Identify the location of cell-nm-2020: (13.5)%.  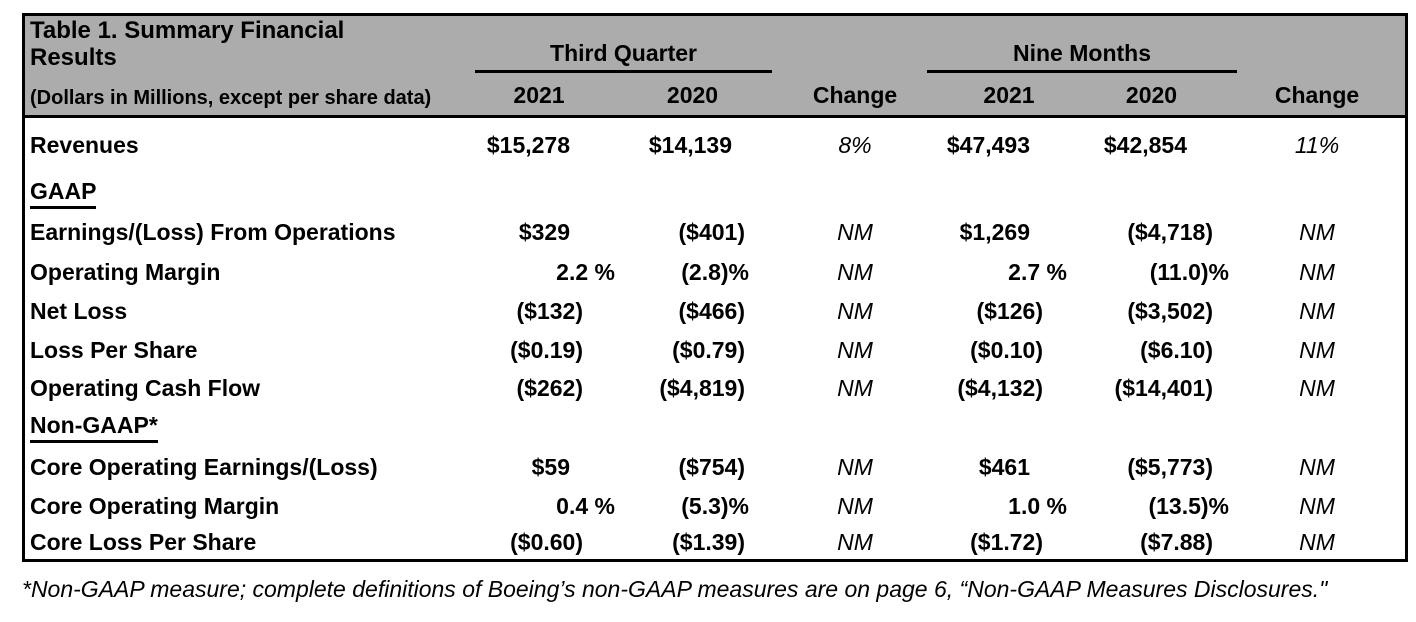
(1188, 506).